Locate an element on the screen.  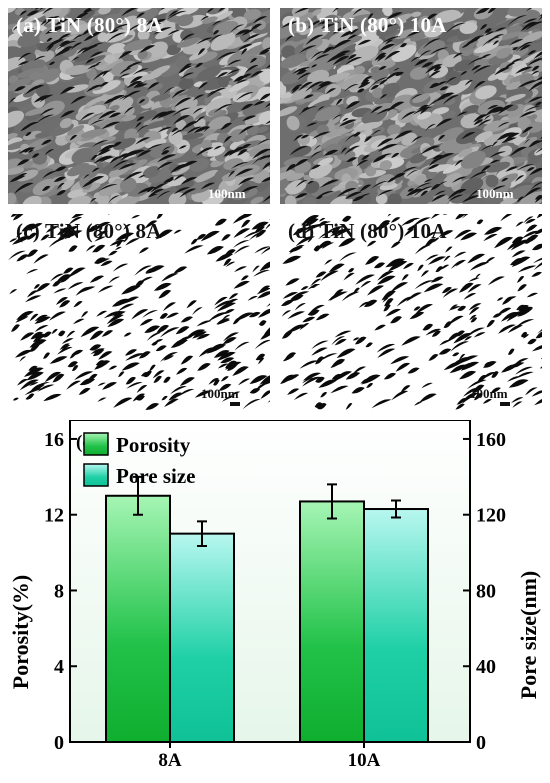
y2-axis-label: Pore size(nm) is located at coordinates (528, 635).